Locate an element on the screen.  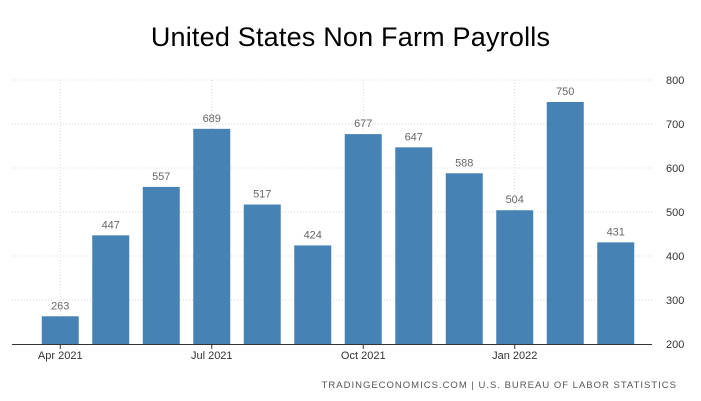
x-tick-label: Jul 2021 is located at coordinates (212, 356).